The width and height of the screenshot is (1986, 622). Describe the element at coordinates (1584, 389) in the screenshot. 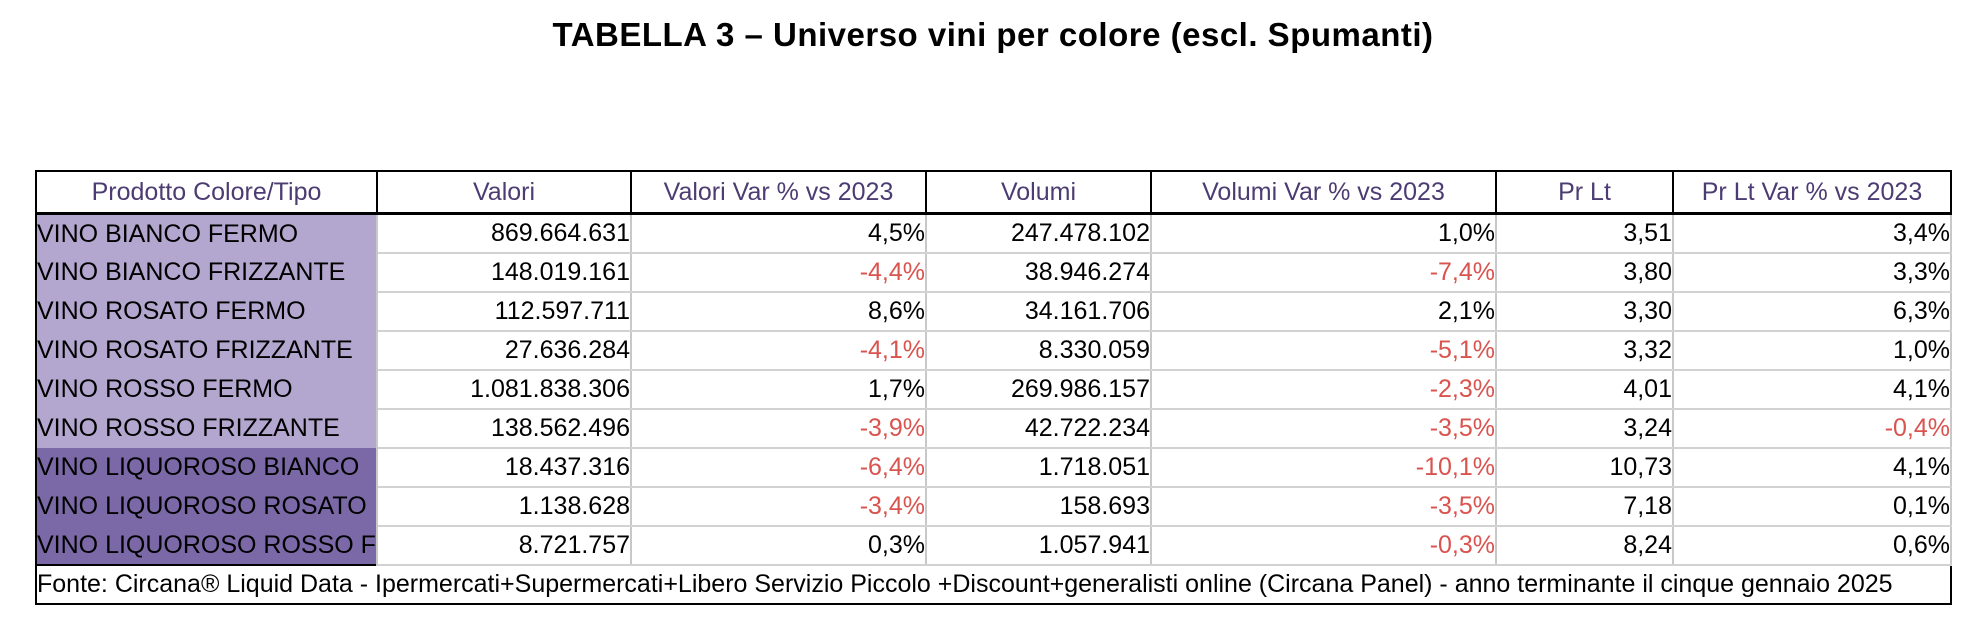

I see `pr-lt-cell: 4,01` at that location.